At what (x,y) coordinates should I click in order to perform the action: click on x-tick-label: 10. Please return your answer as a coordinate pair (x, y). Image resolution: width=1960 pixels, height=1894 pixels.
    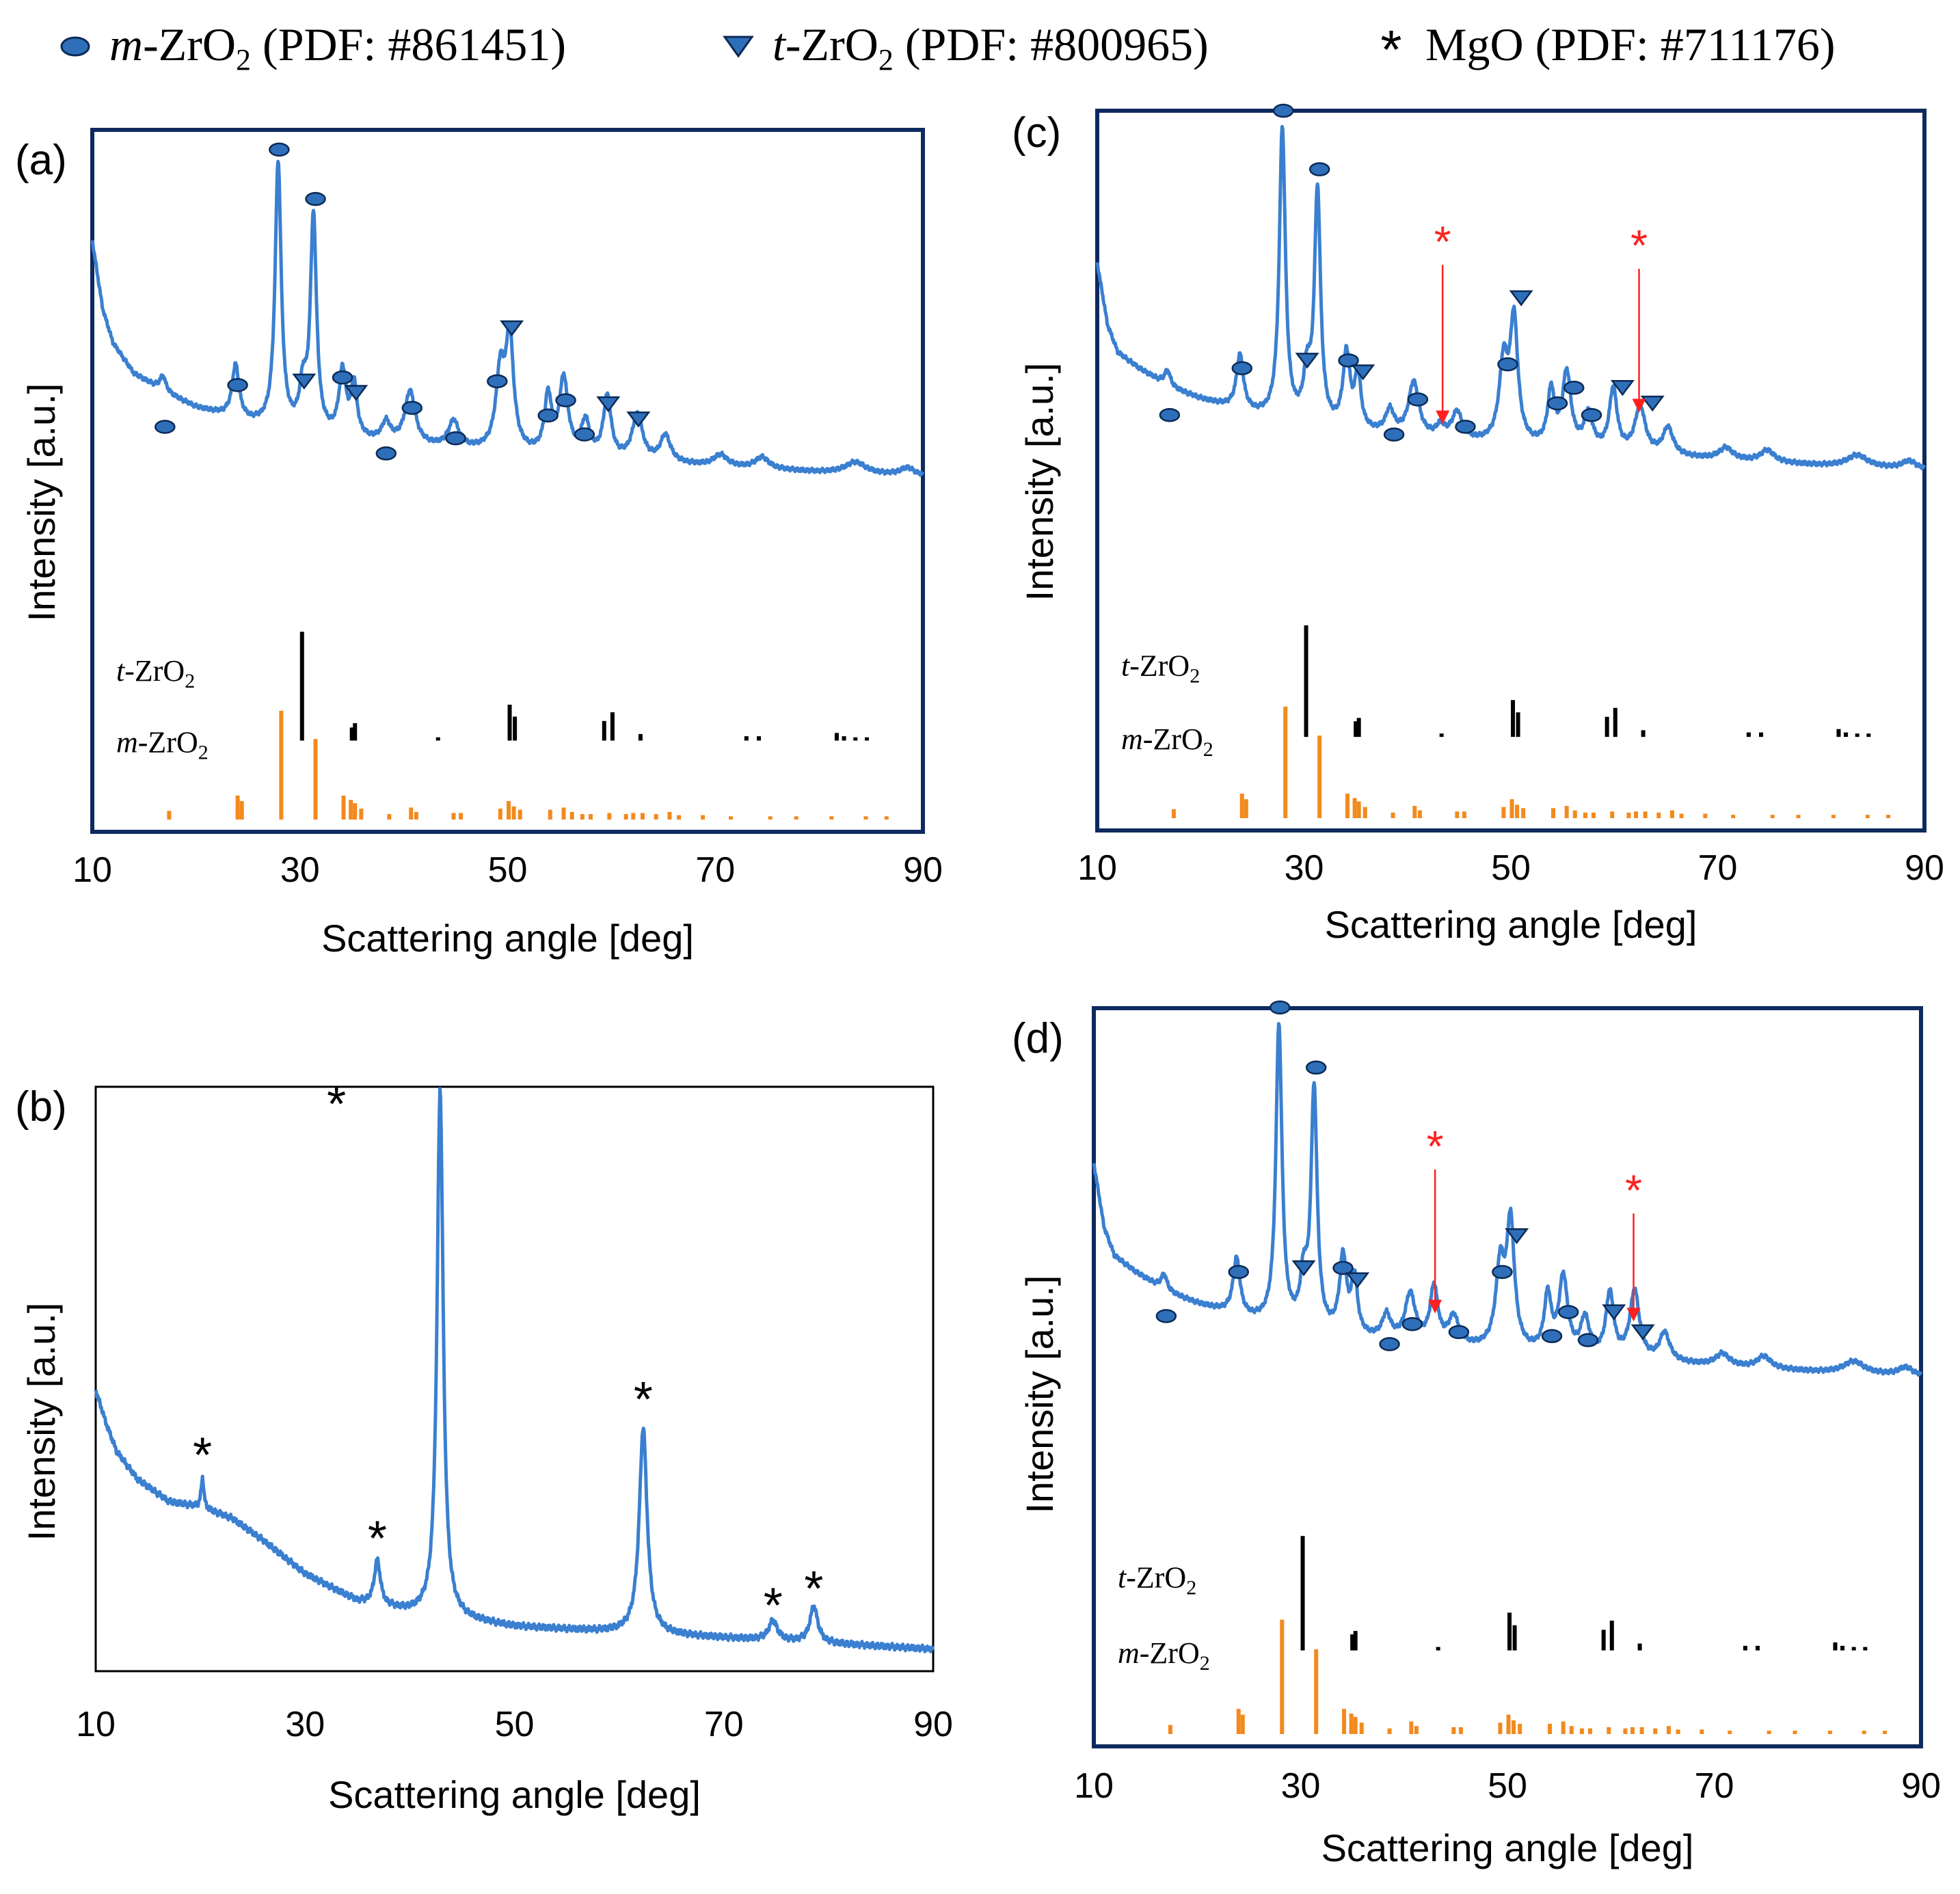
    Looking at the image, I should click on (1094, 1786).